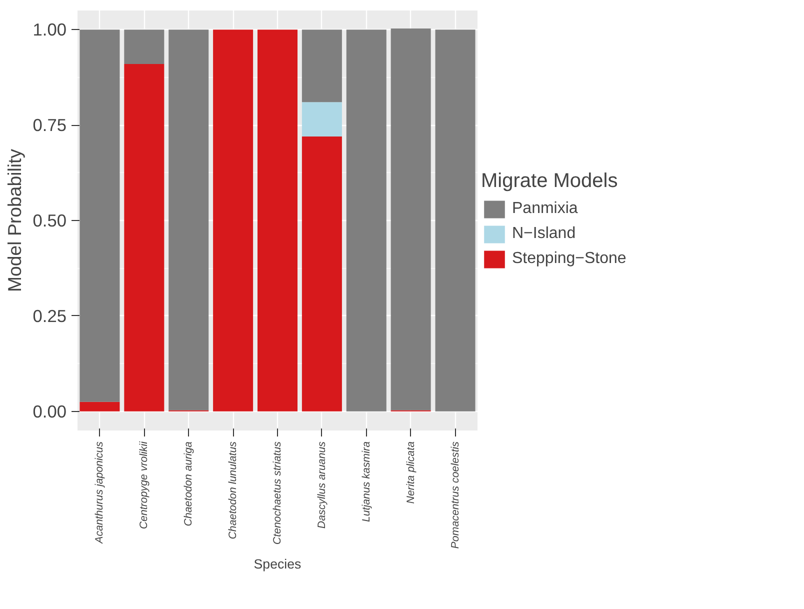 Image resolution: width=804 pixels, height=609 pixels. I want to click on legend-label: Stepping−Stone, so click(569, 259).